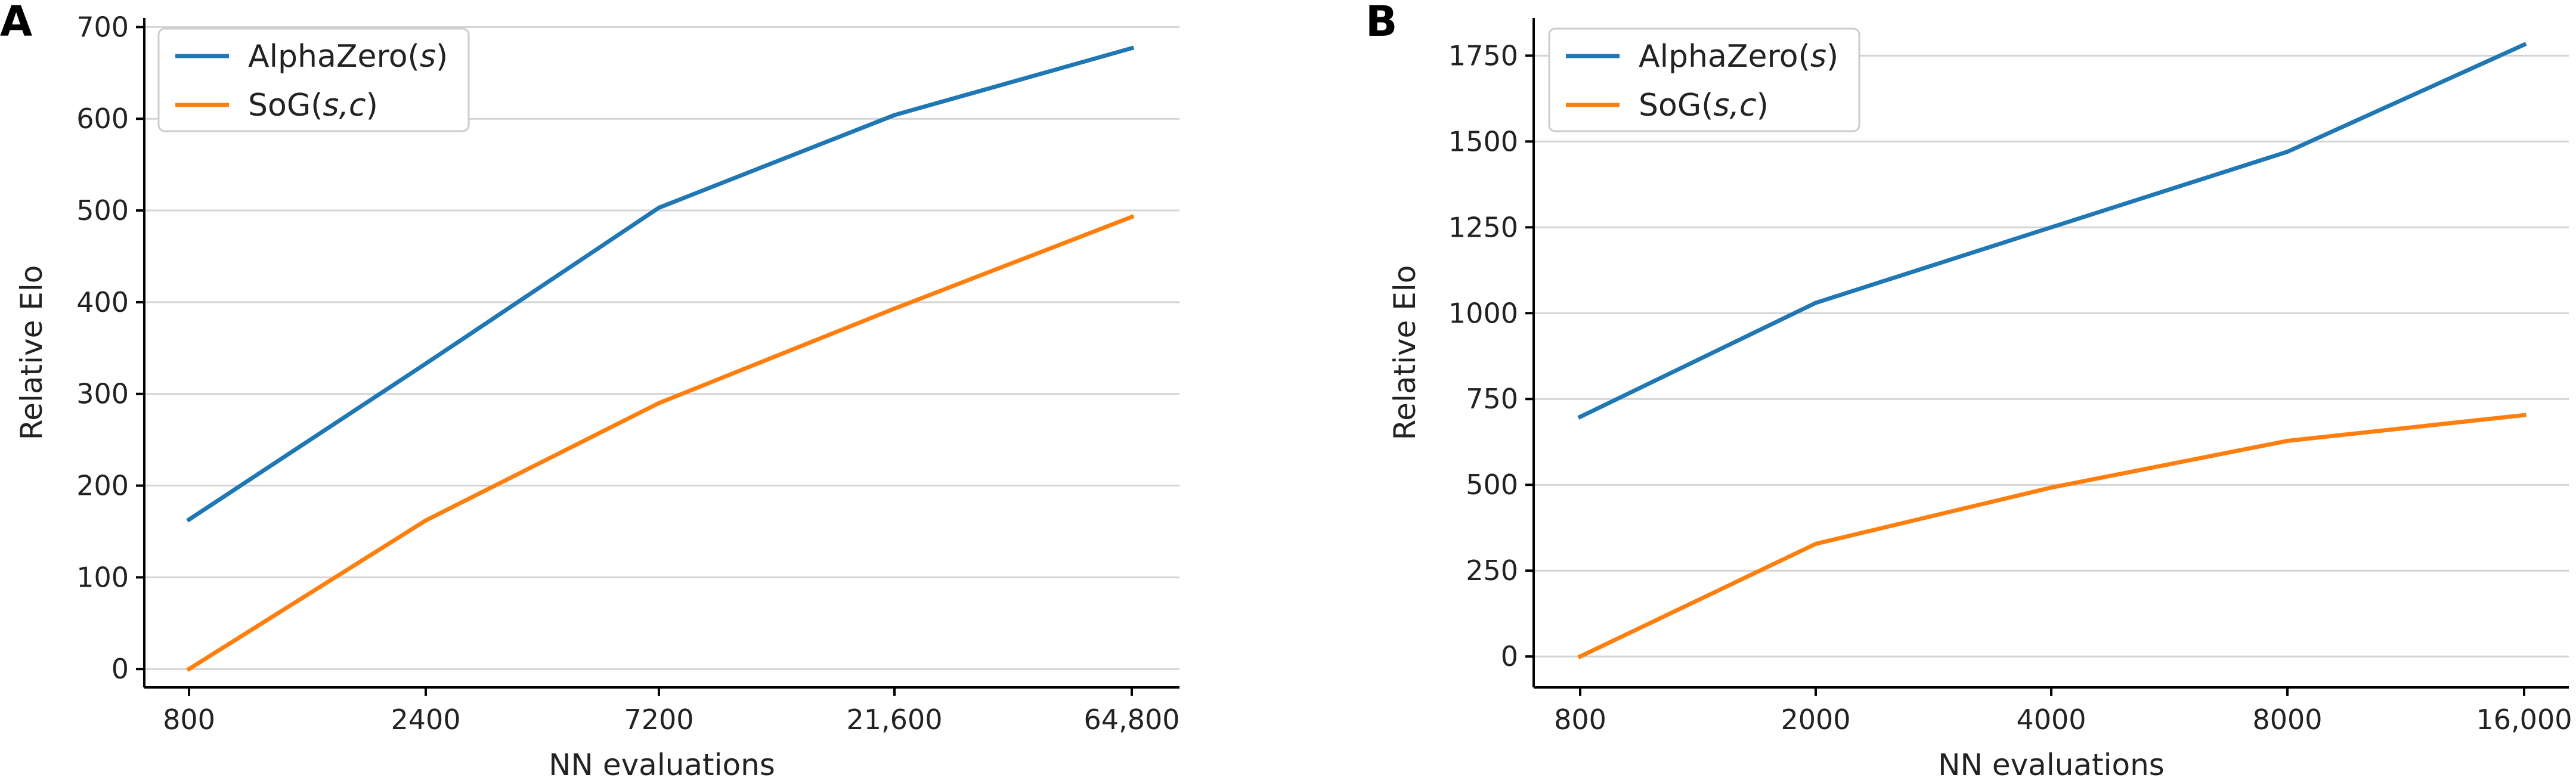 This screenshot has height=781, width=2576. Describe the element at coordinates (103, 302) in the screenshot. I see `y-tick-label: 400` at that location.